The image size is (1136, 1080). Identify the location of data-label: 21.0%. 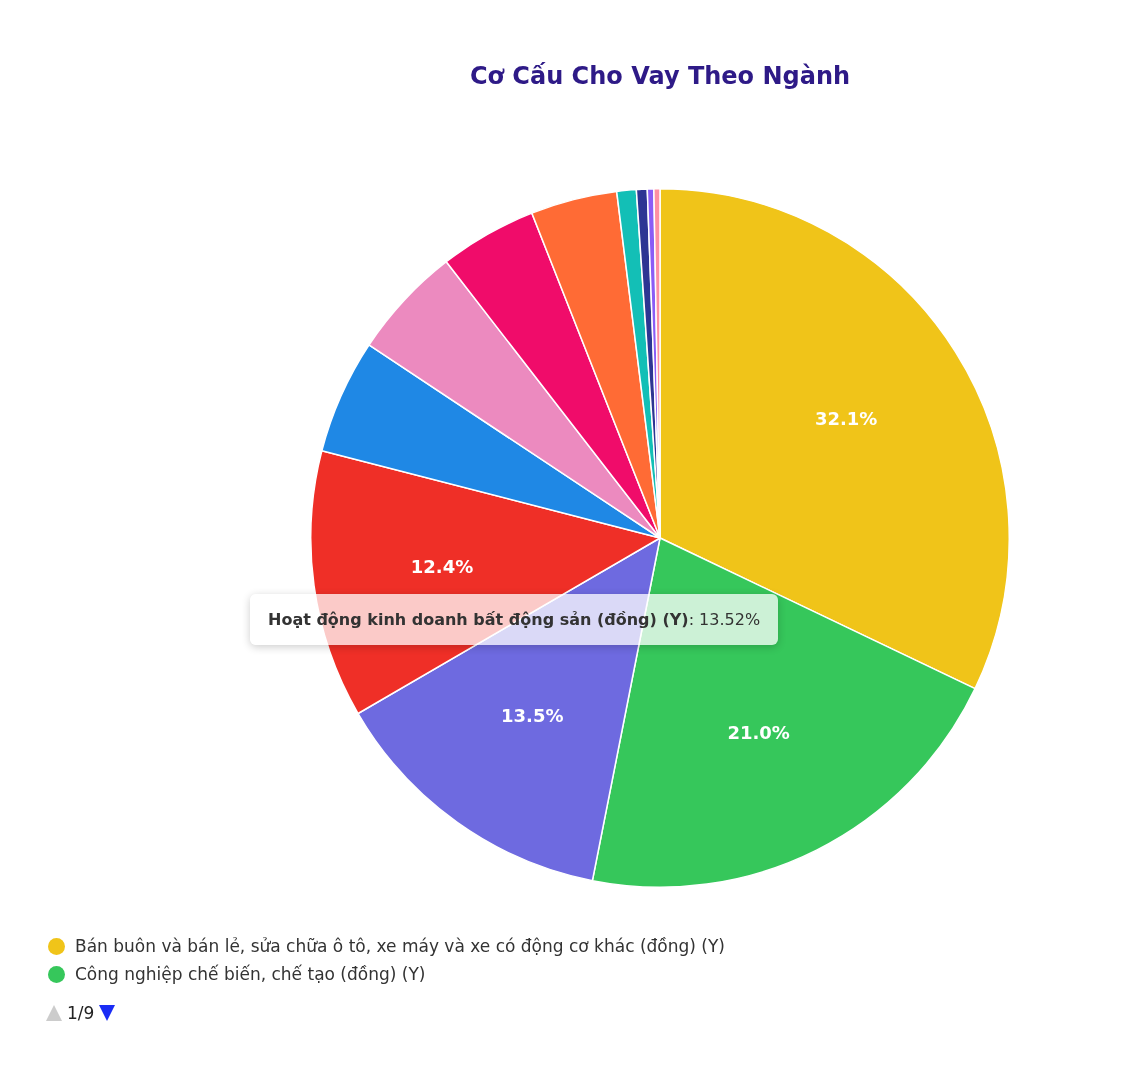
(758, 733).